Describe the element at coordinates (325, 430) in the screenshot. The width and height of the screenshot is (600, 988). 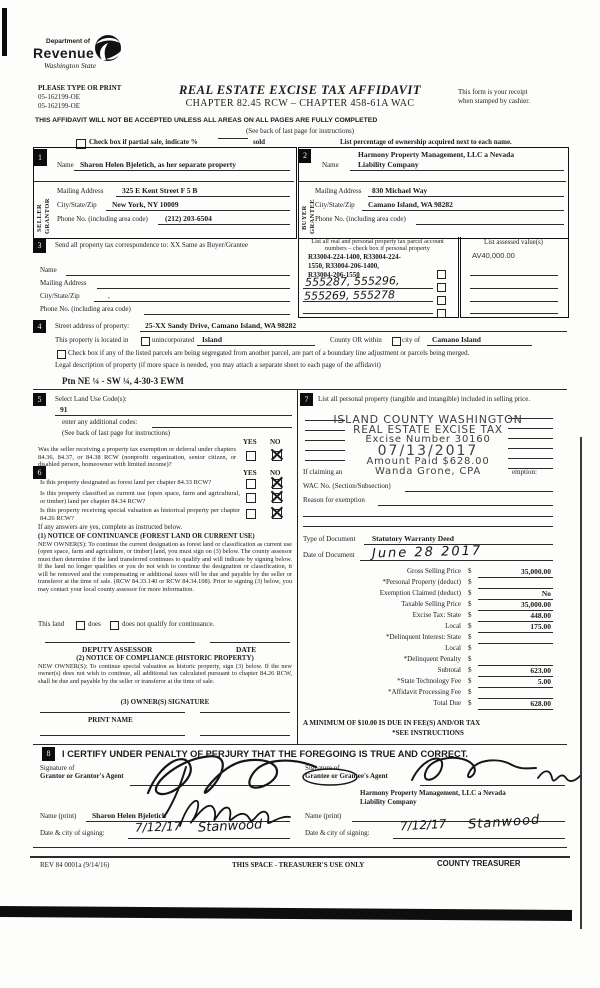
I see `pp-line-l2` at that location.